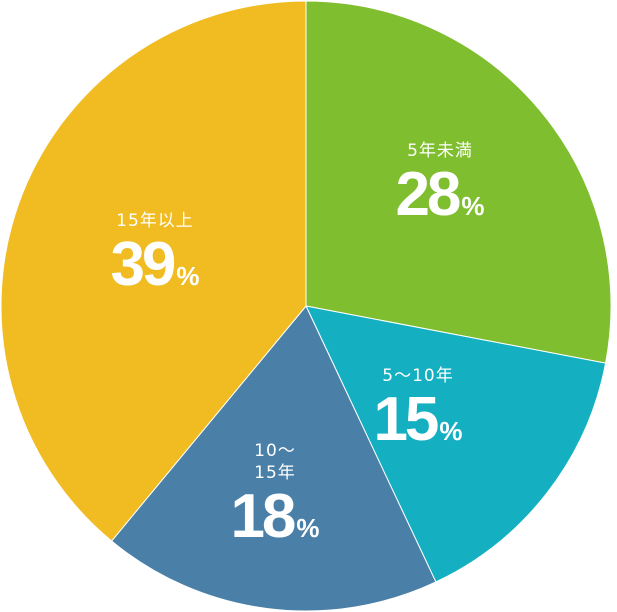 This screenshot has width=617, height=612. What do you see at coordinates (275, 462) in the screenshot?
I see `slice-category: 10〜 15年` at bounding box center [275, 462].